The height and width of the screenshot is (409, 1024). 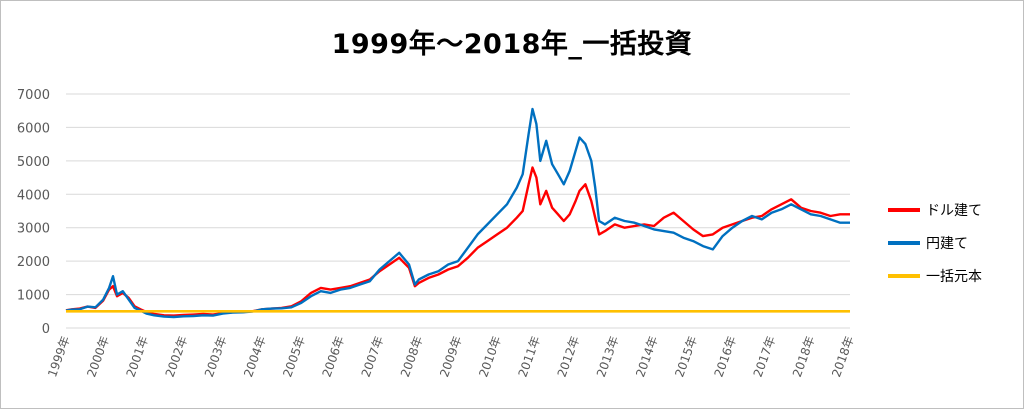 What do you see at coordinates (512, 44) in the screenshot?
I see `chart-title: 1999年～2018年_一括投資` at bounding box center [512, 44].